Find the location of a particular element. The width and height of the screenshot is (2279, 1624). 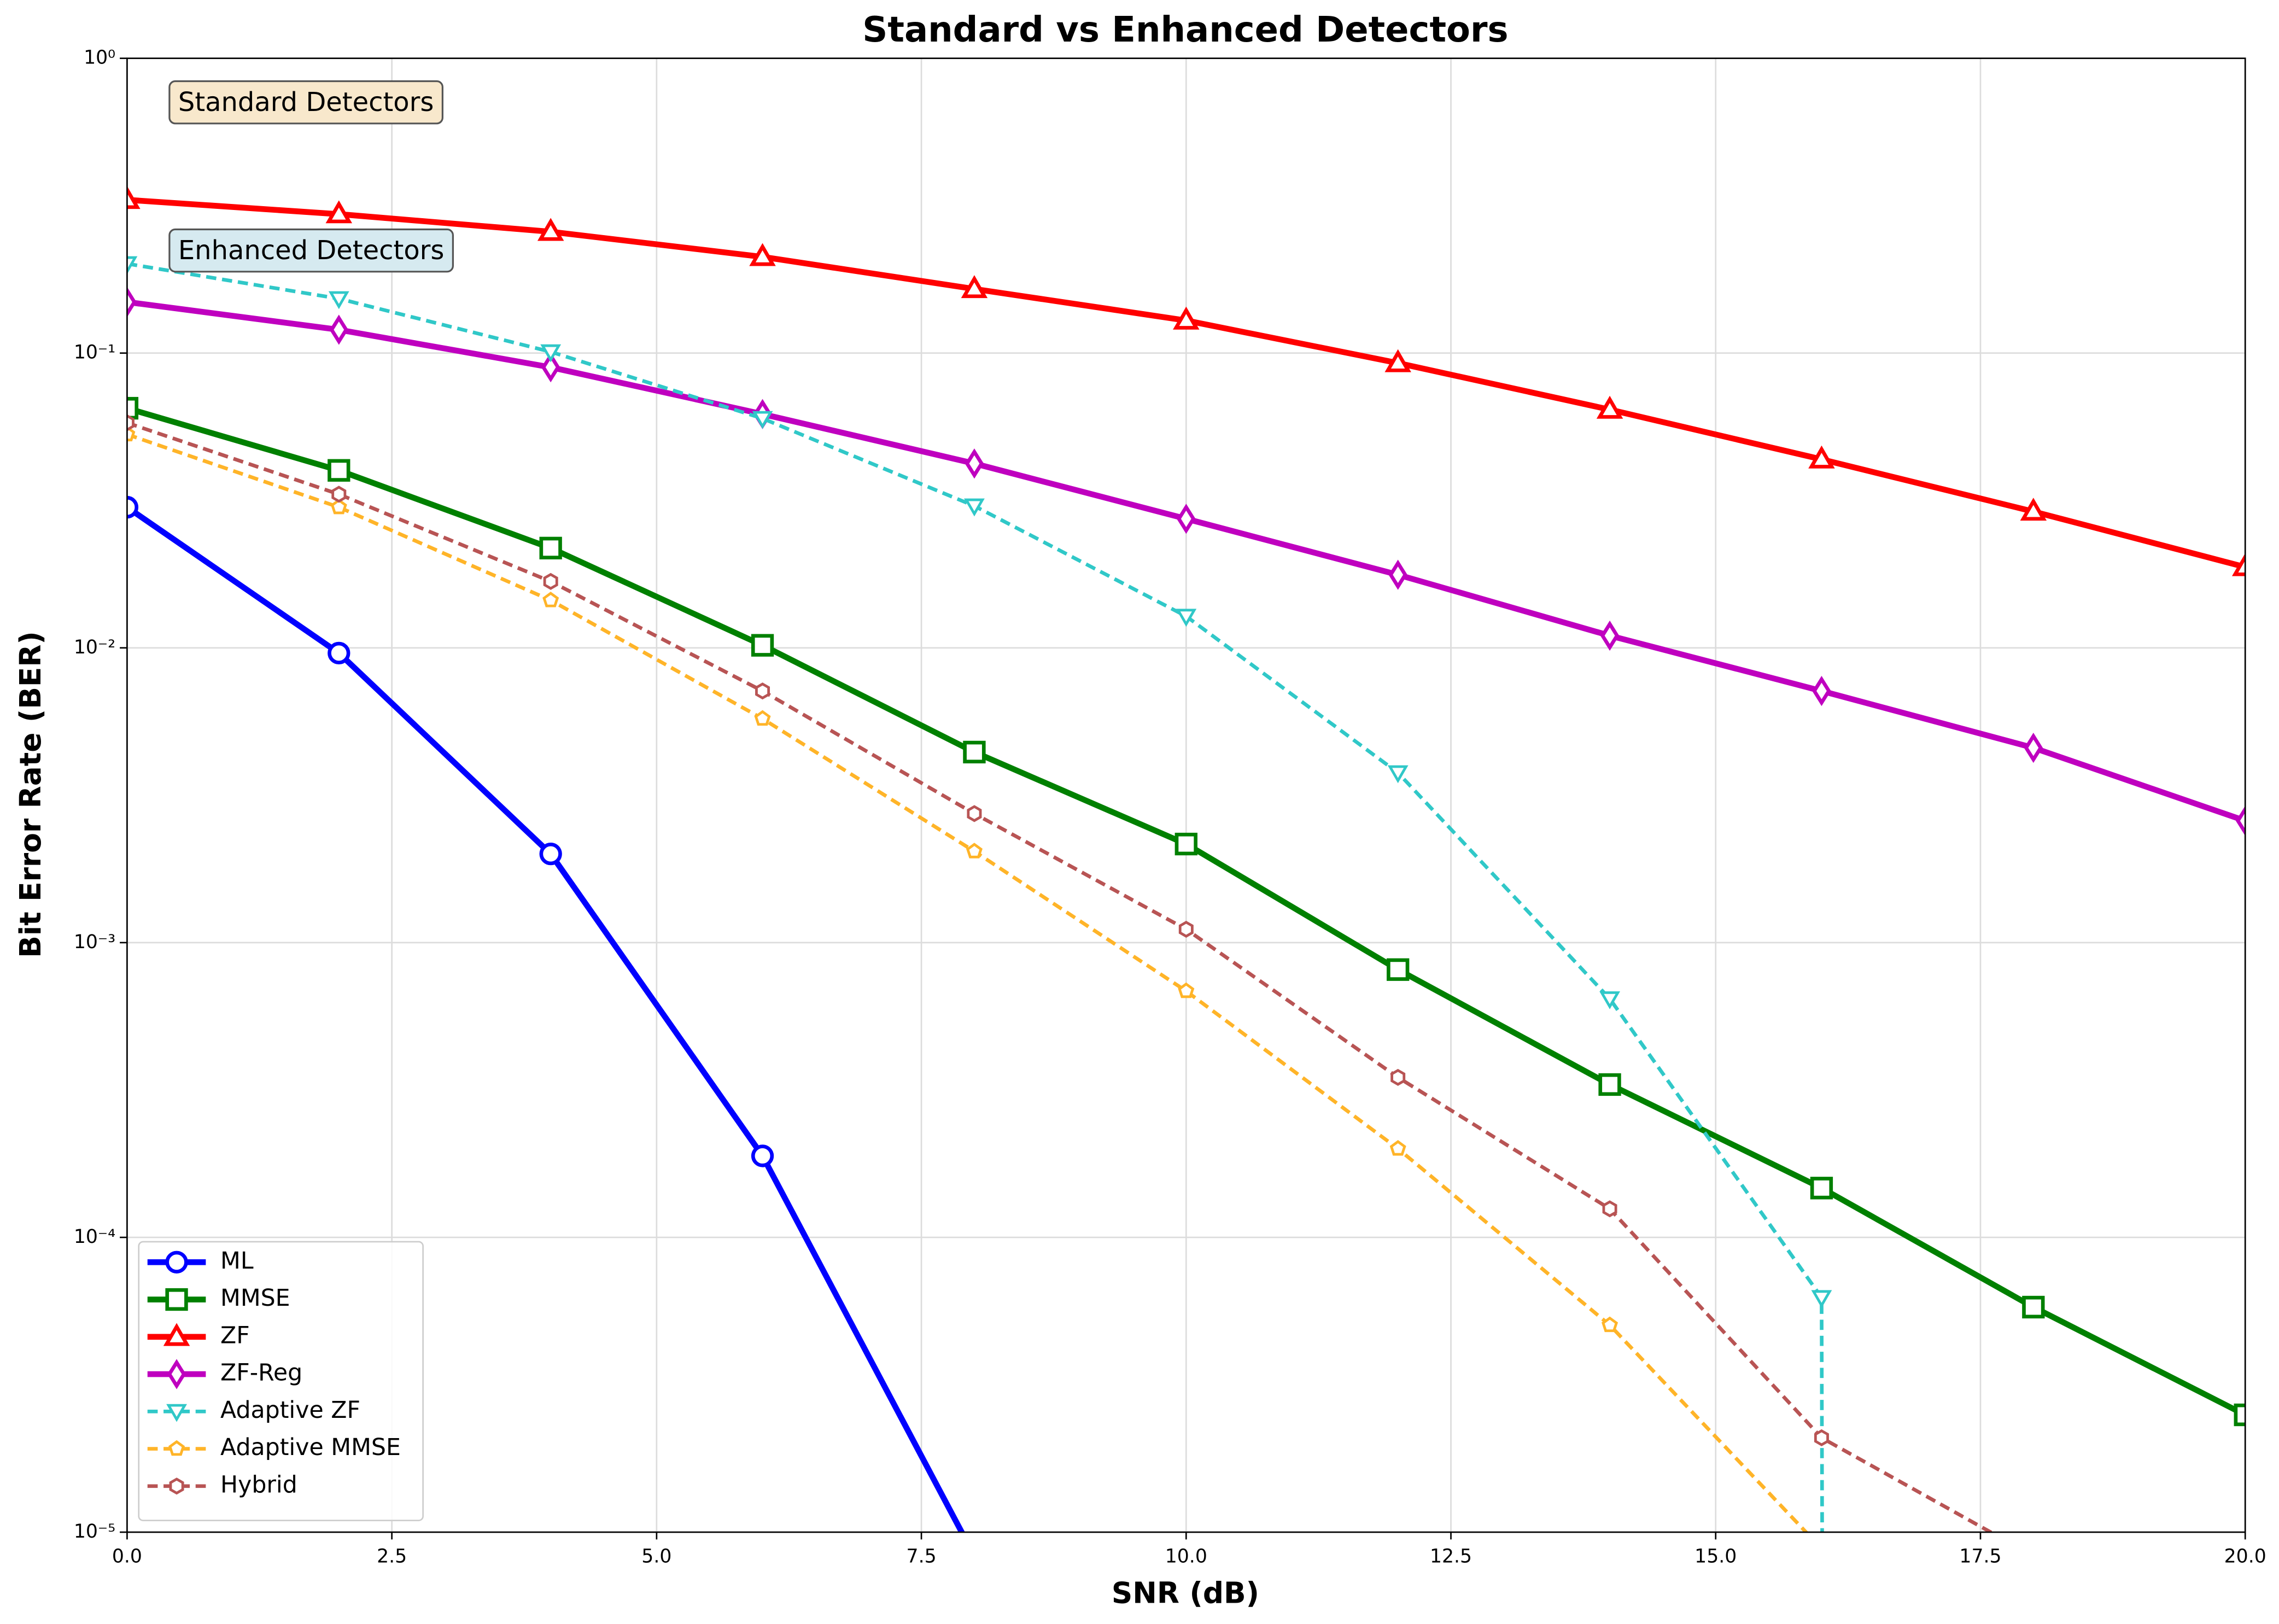

x-tick-label: 2.5 is located at coordinates (392, 1556).